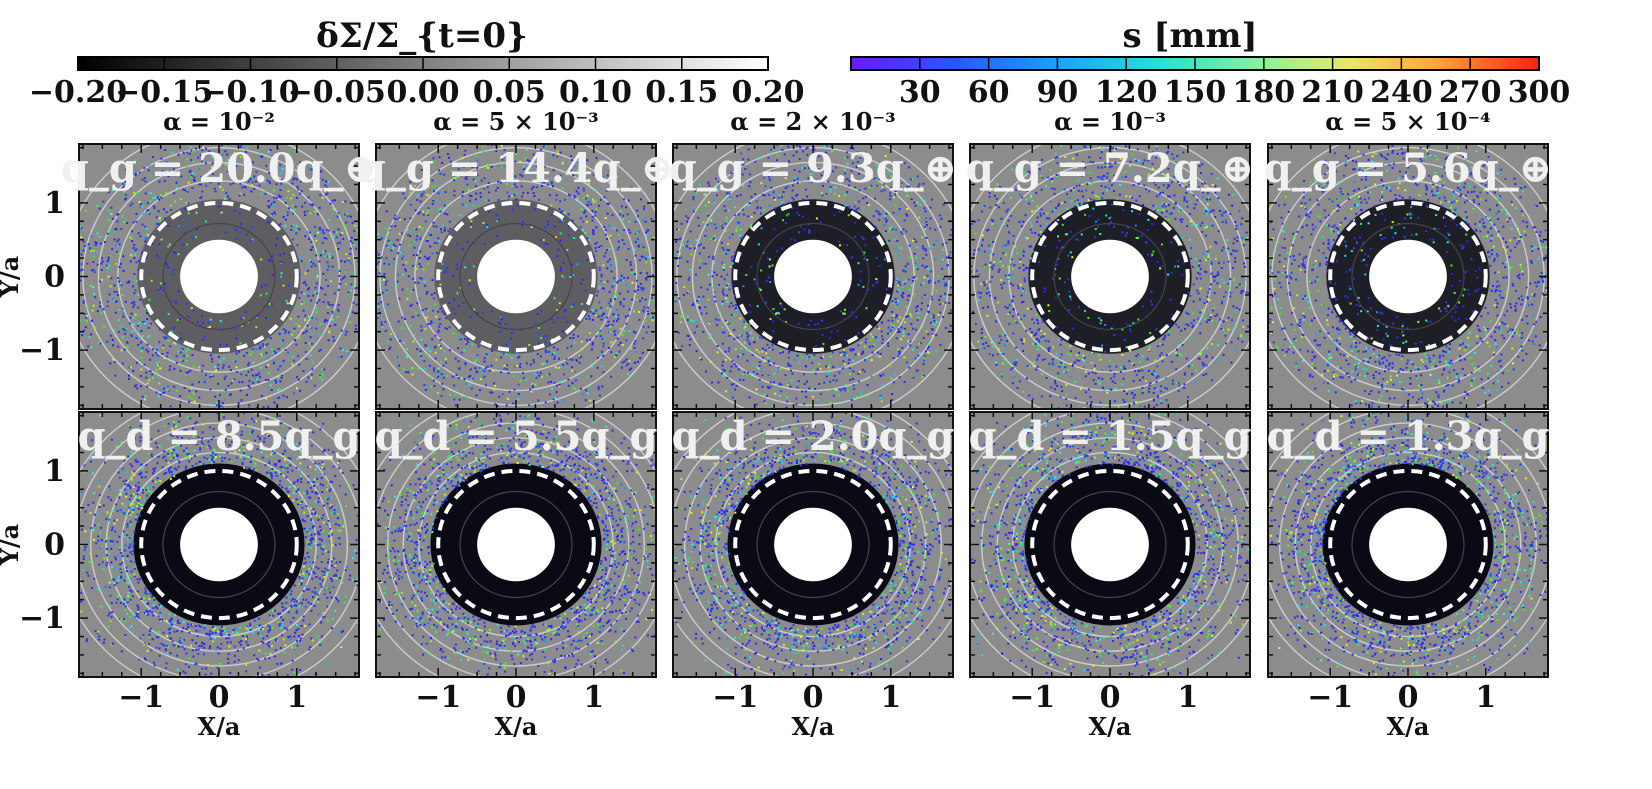  What do you see at coordinates (219, 168) in the screenshot?
I see `gas-mass-annotation: q_g = 20.0q_⊕` at bounding box center [219, 168].